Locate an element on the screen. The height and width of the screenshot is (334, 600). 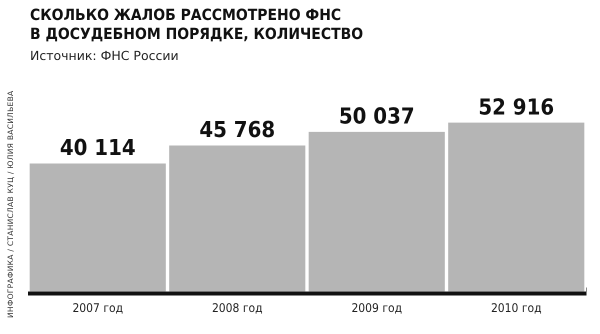
x-tick-label: 2007 год is located at coordinates (98, 307).